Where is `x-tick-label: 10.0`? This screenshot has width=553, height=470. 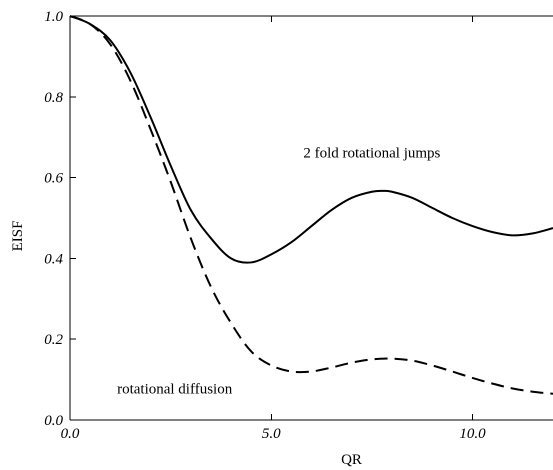 x-tick-label: 10.0 is located at coordinates (472, 434).